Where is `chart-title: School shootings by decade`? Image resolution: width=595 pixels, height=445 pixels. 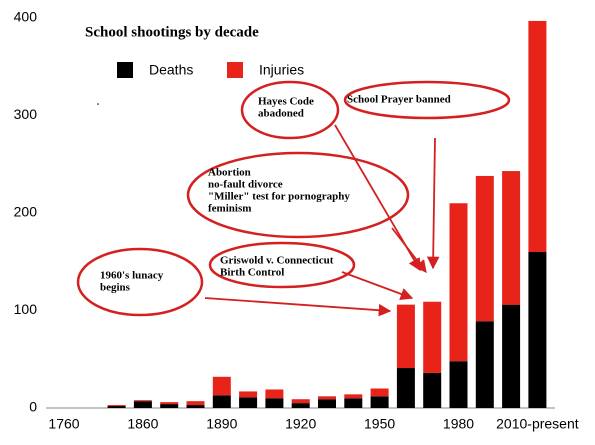
chart-title: School shootings by decade is located at coordinates (172, 32).